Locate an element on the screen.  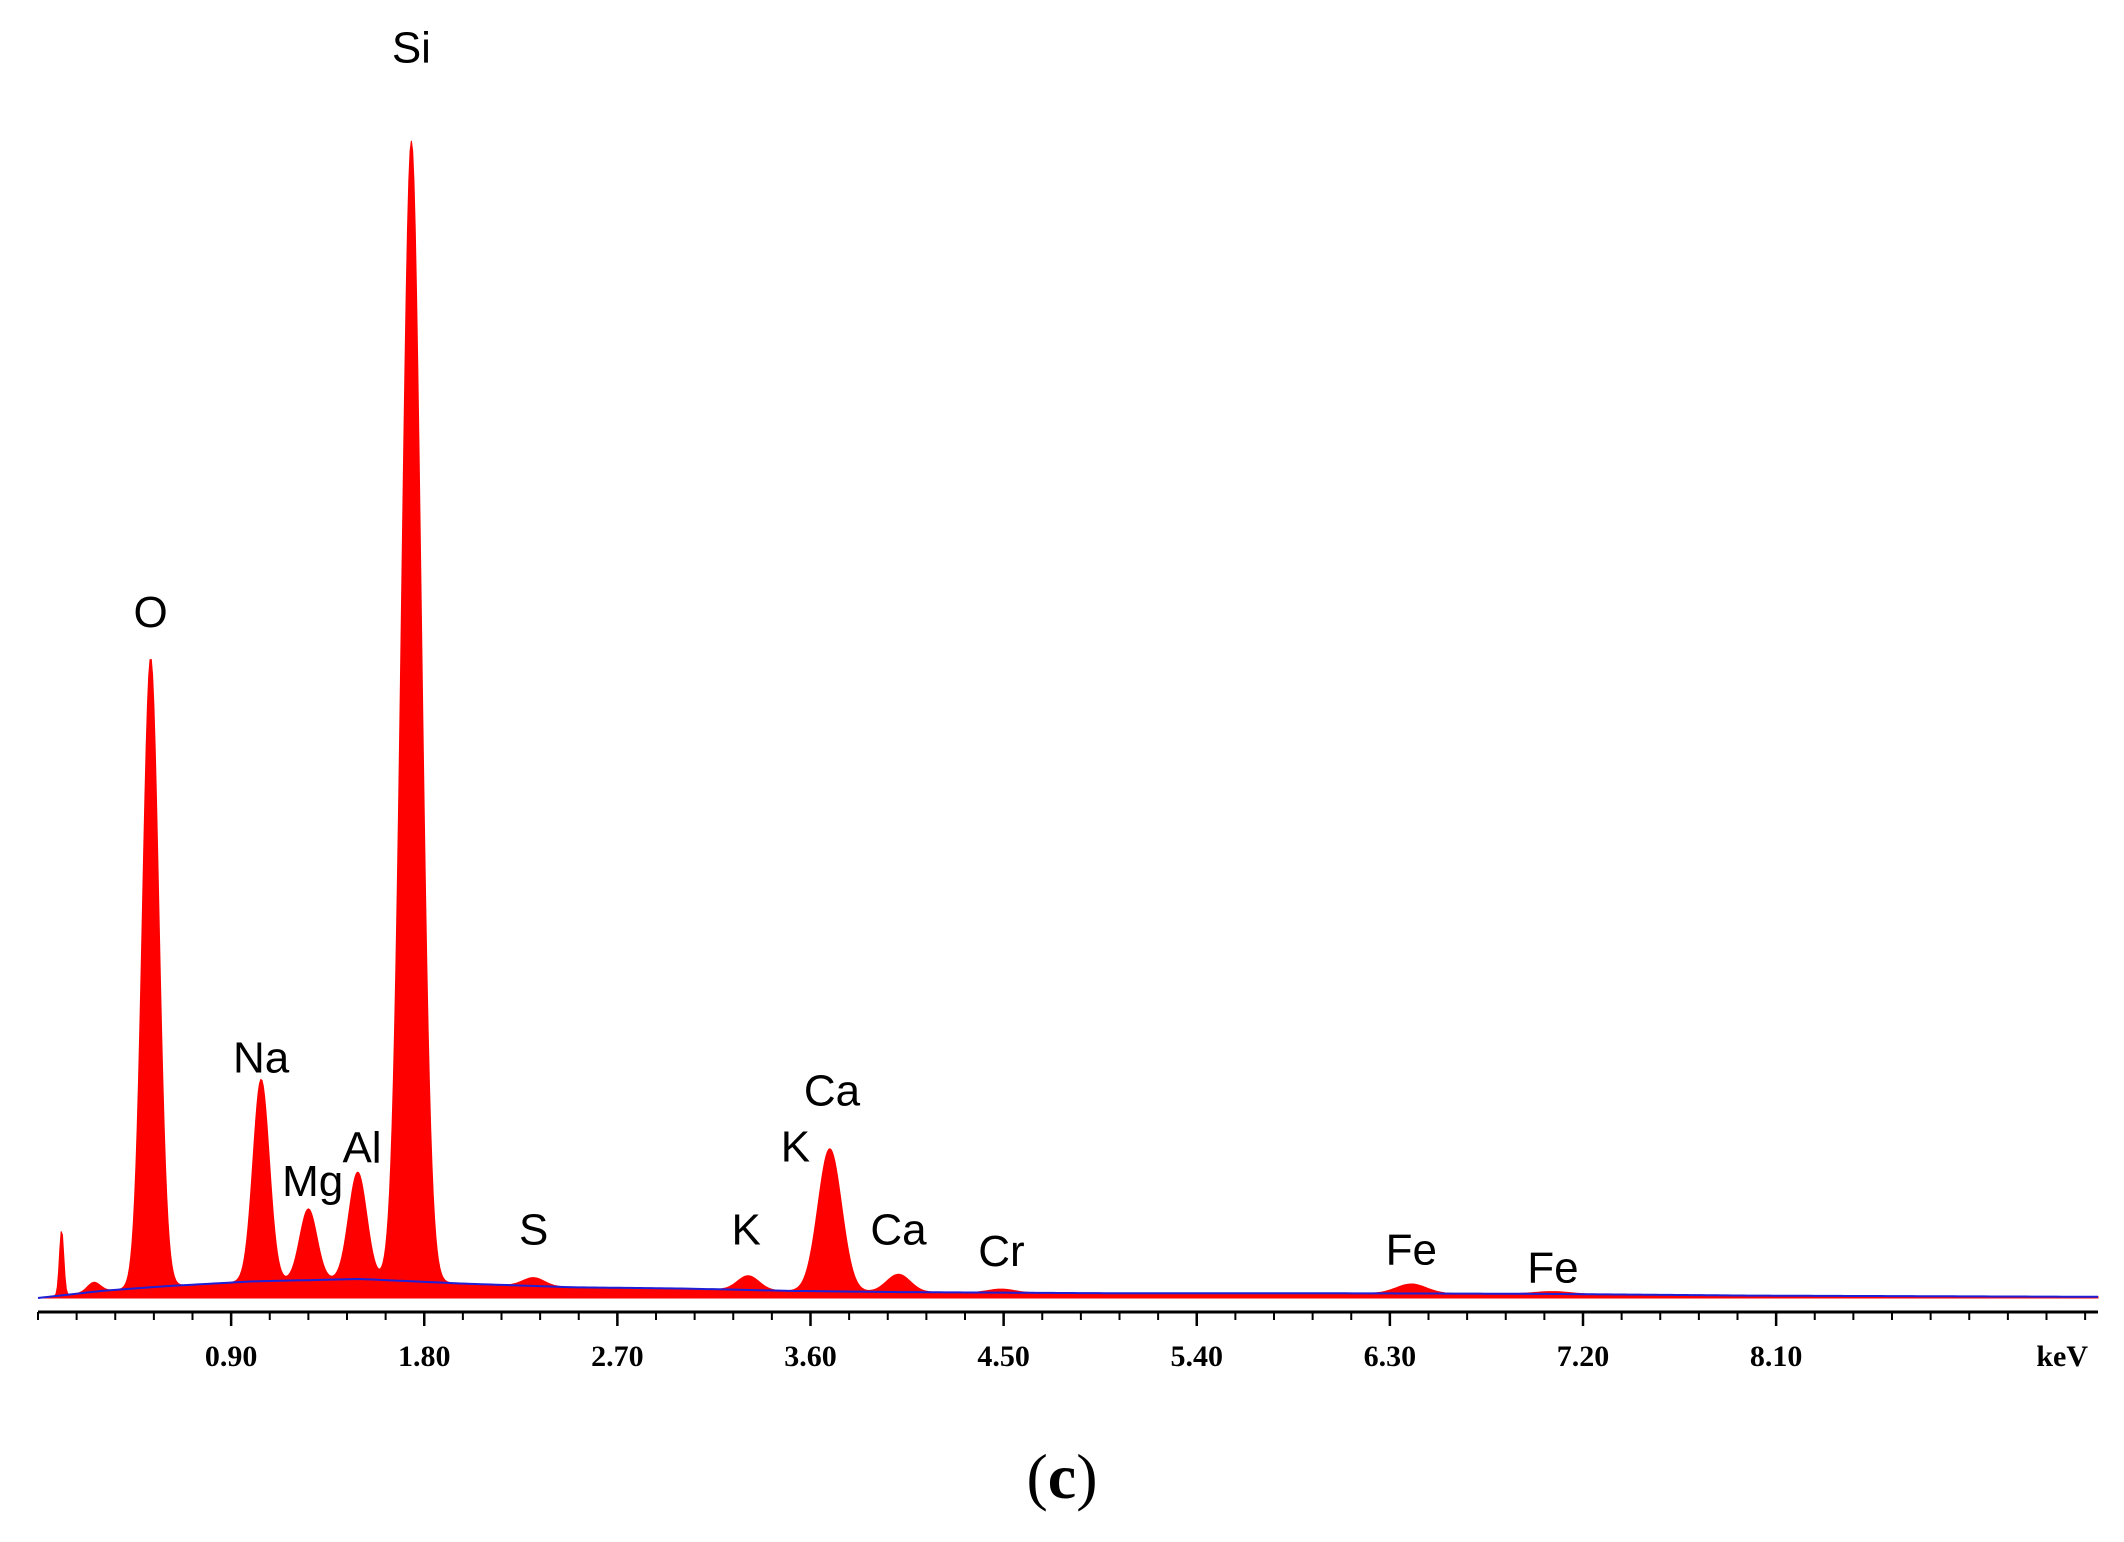
peak-label-o: O is located at coordinates (151, 612).